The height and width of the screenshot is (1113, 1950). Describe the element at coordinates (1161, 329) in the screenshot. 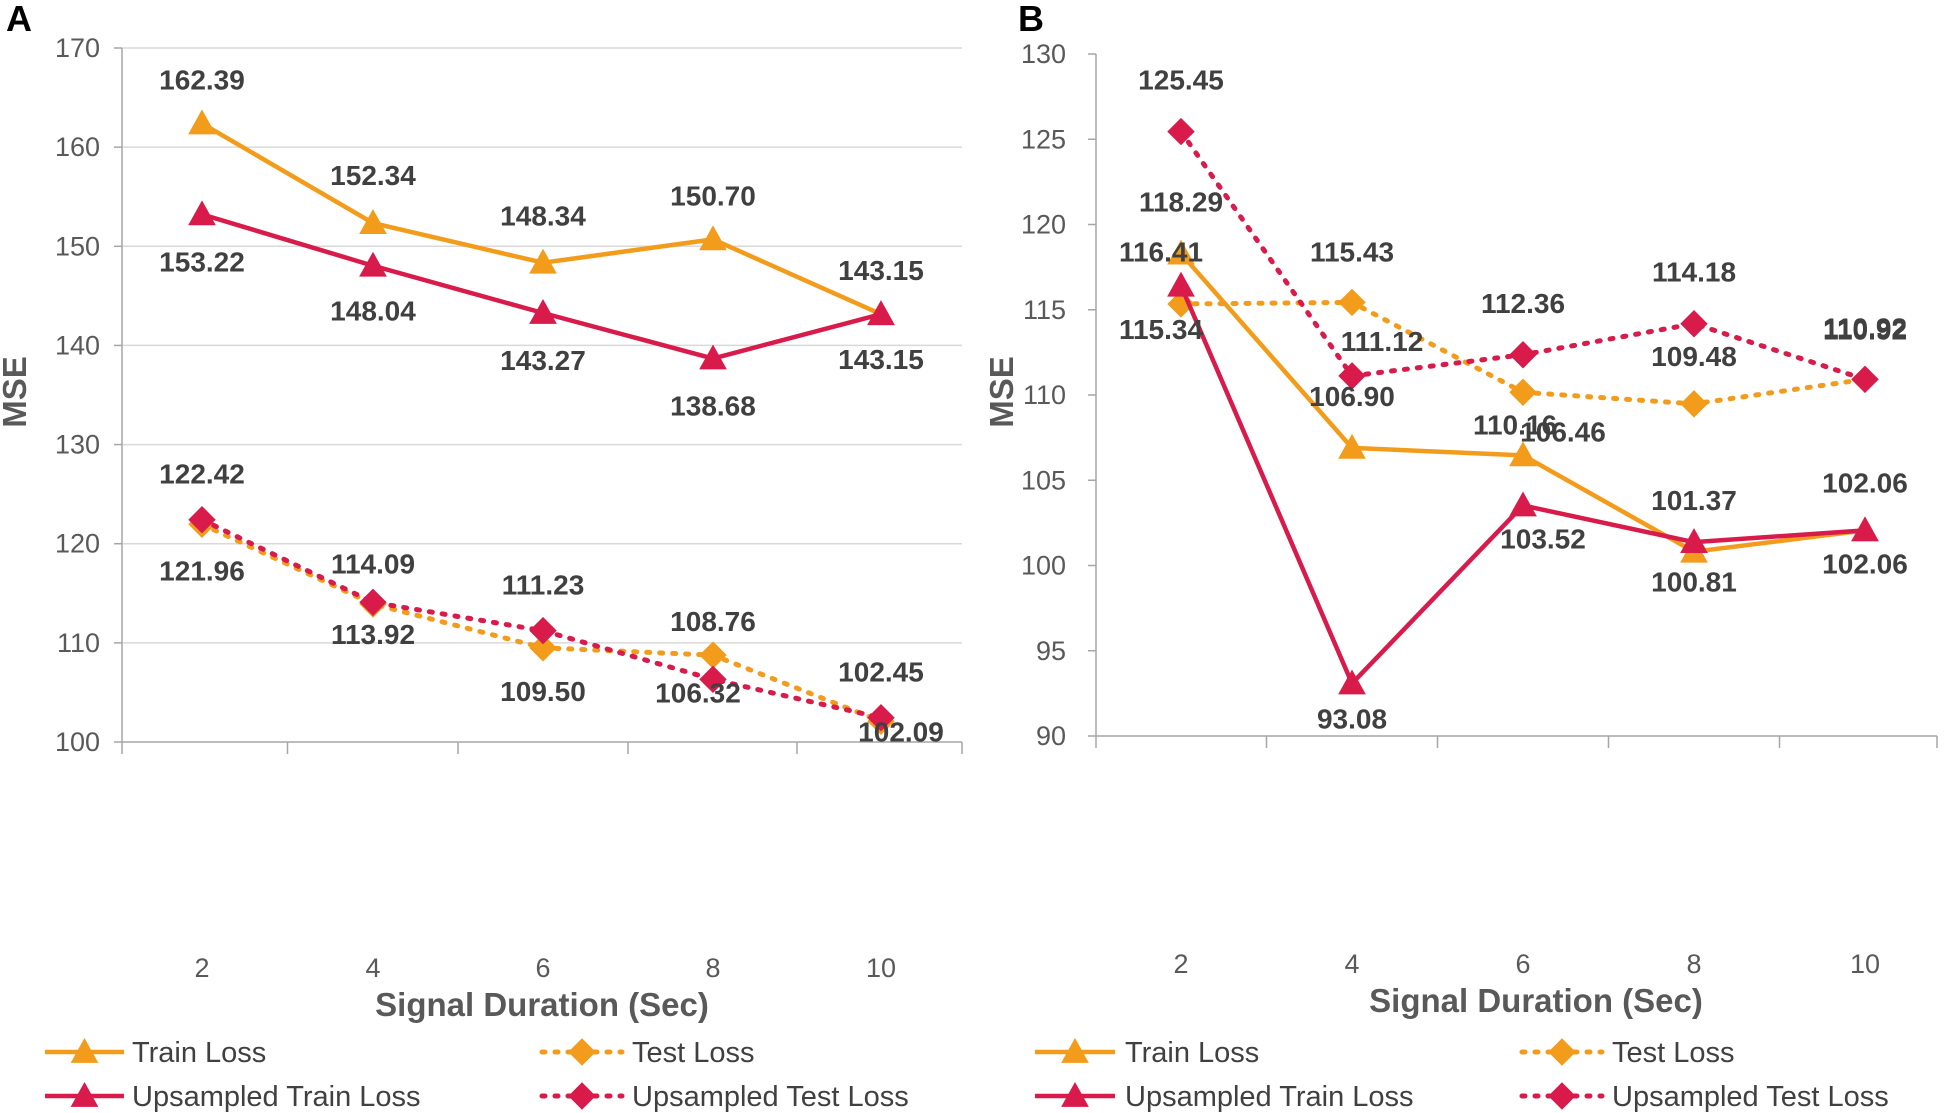

I see `data-label-test-loss: 115.34` at that location.